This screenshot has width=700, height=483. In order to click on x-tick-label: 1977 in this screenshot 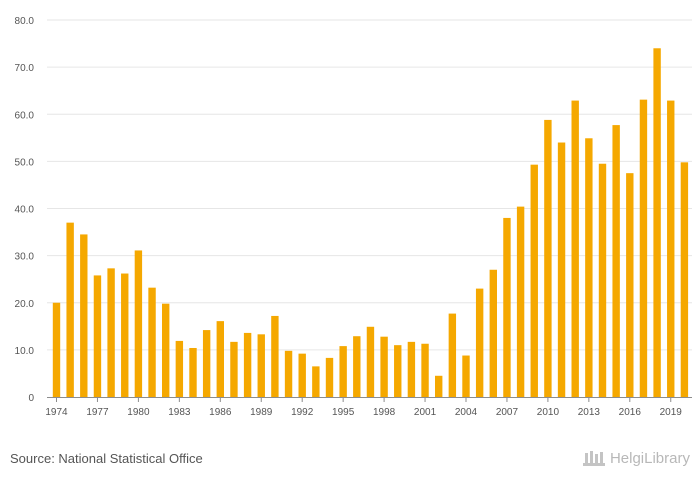, I will do `click(97, 412)`.